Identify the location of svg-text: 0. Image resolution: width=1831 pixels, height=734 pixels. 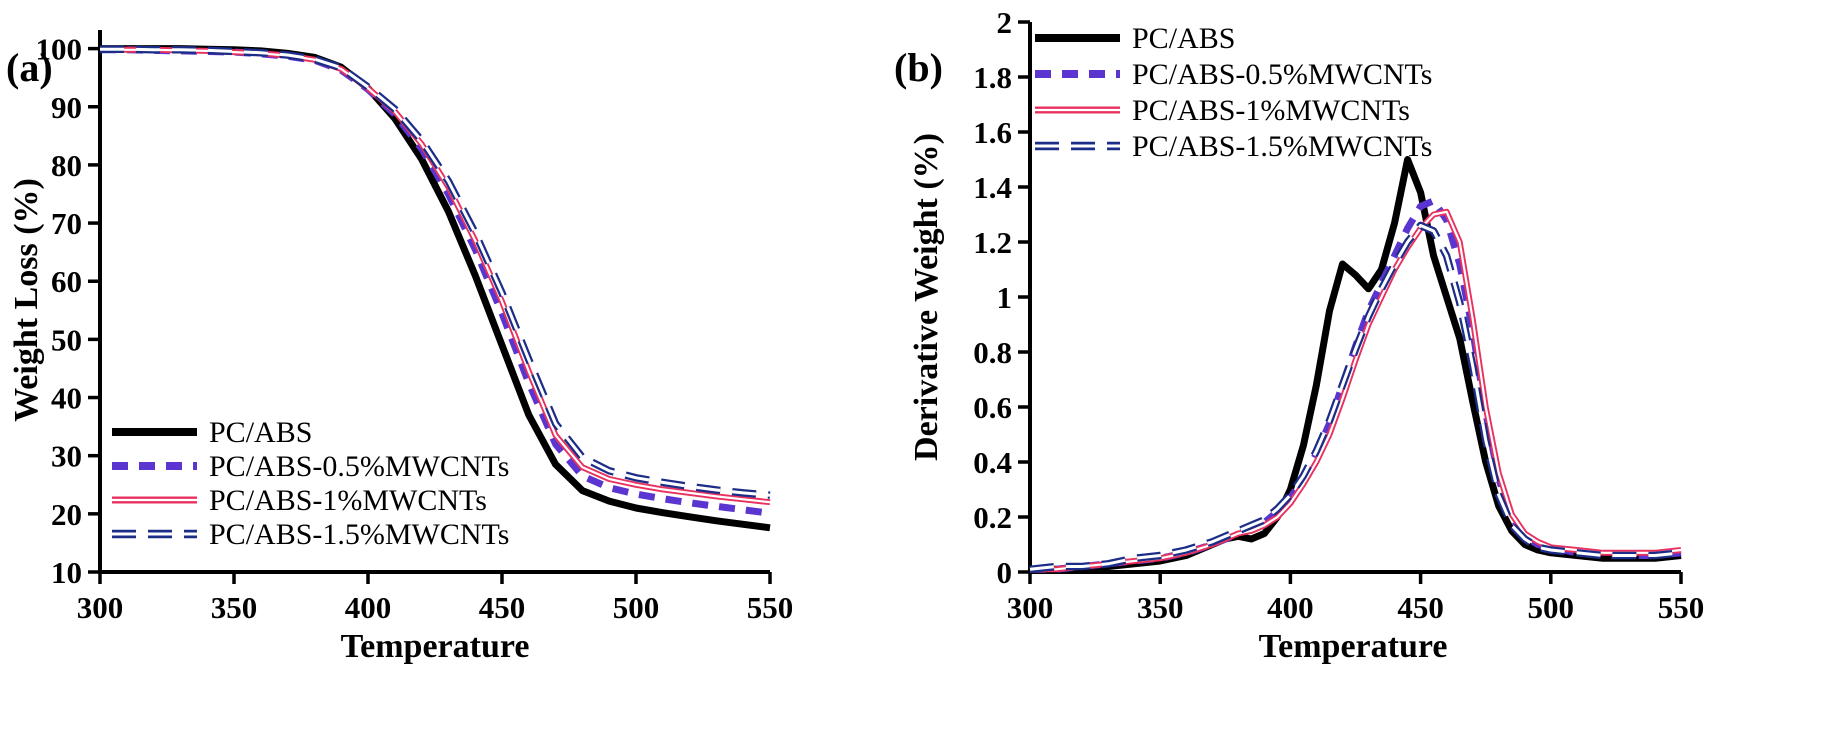
(1005, 572).